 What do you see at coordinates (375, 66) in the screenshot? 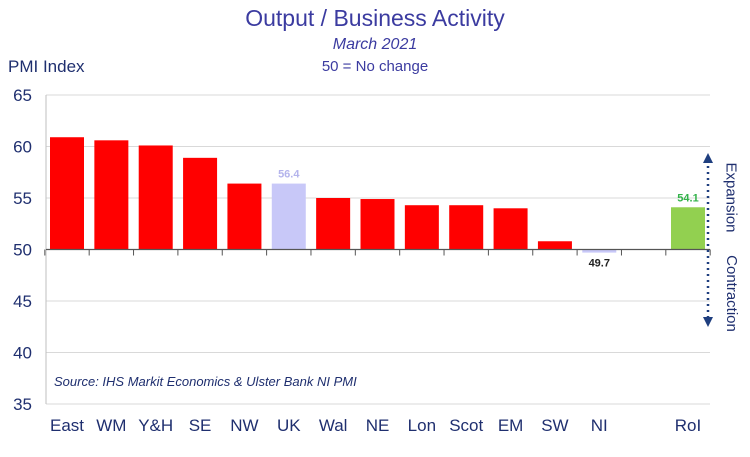
I see `chart-note: 50 = No change` at bounding box center [375, 66].